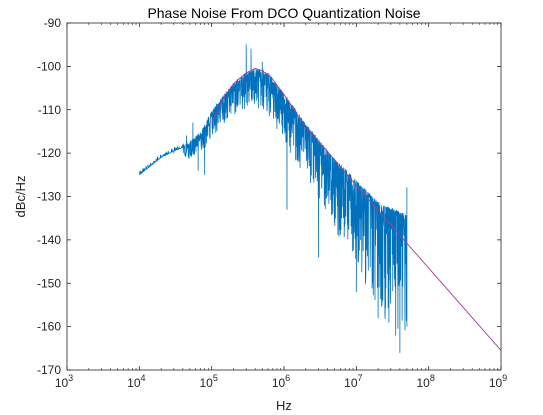  Describe the element at coordinates (281, 381) in the screenshot. I see `x-tick-label: 10⁶` at that location.